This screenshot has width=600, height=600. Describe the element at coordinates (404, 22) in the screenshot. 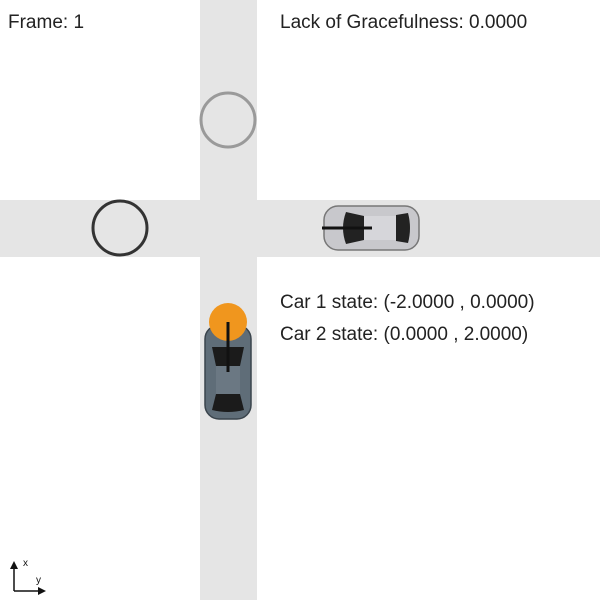

I see `gracefulness-readout: Lack of Gracefulness: 0.0000` at that location.